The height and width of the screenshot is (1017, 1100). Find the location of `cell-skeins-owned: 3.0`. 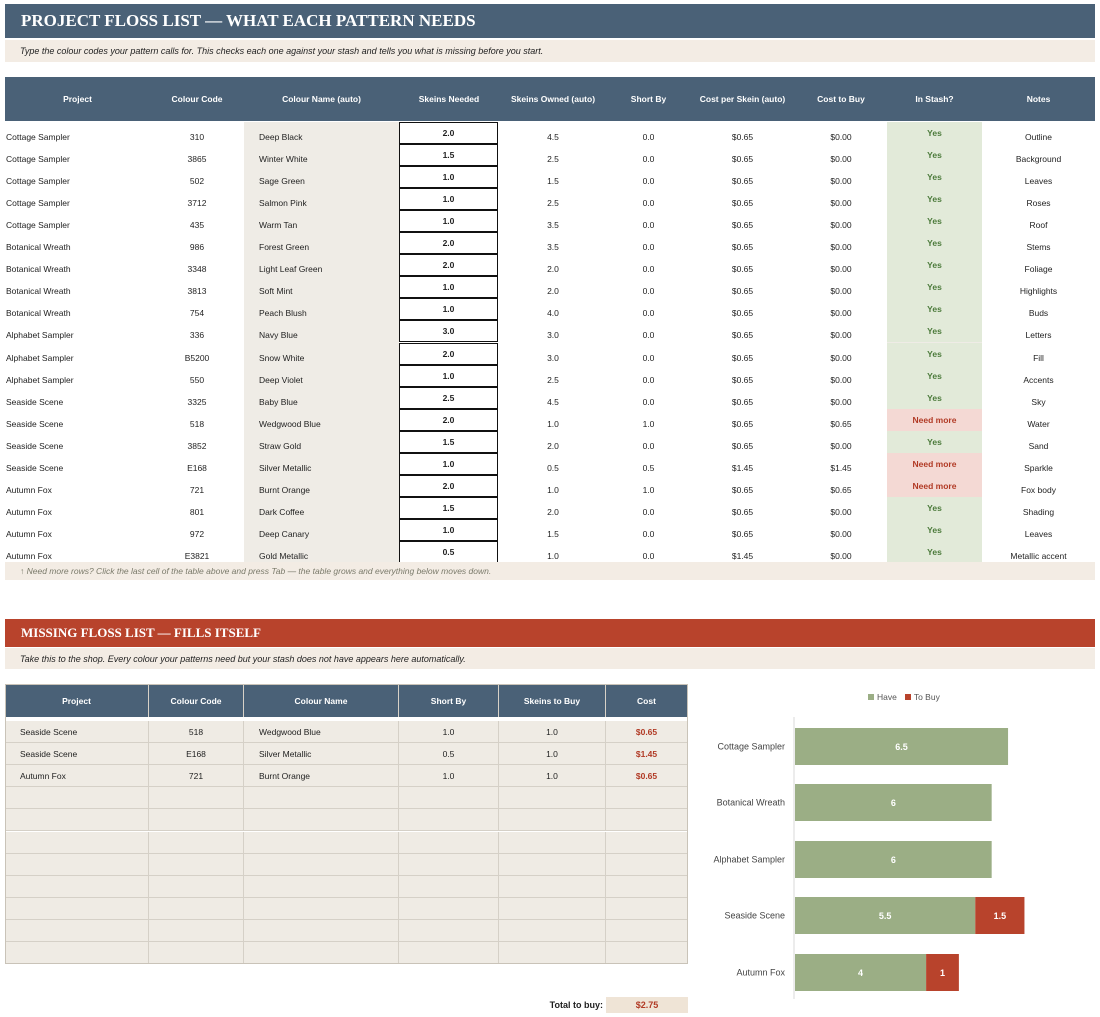

cell-skeins-owned: 3.0 is located at coordinates (553, 335).